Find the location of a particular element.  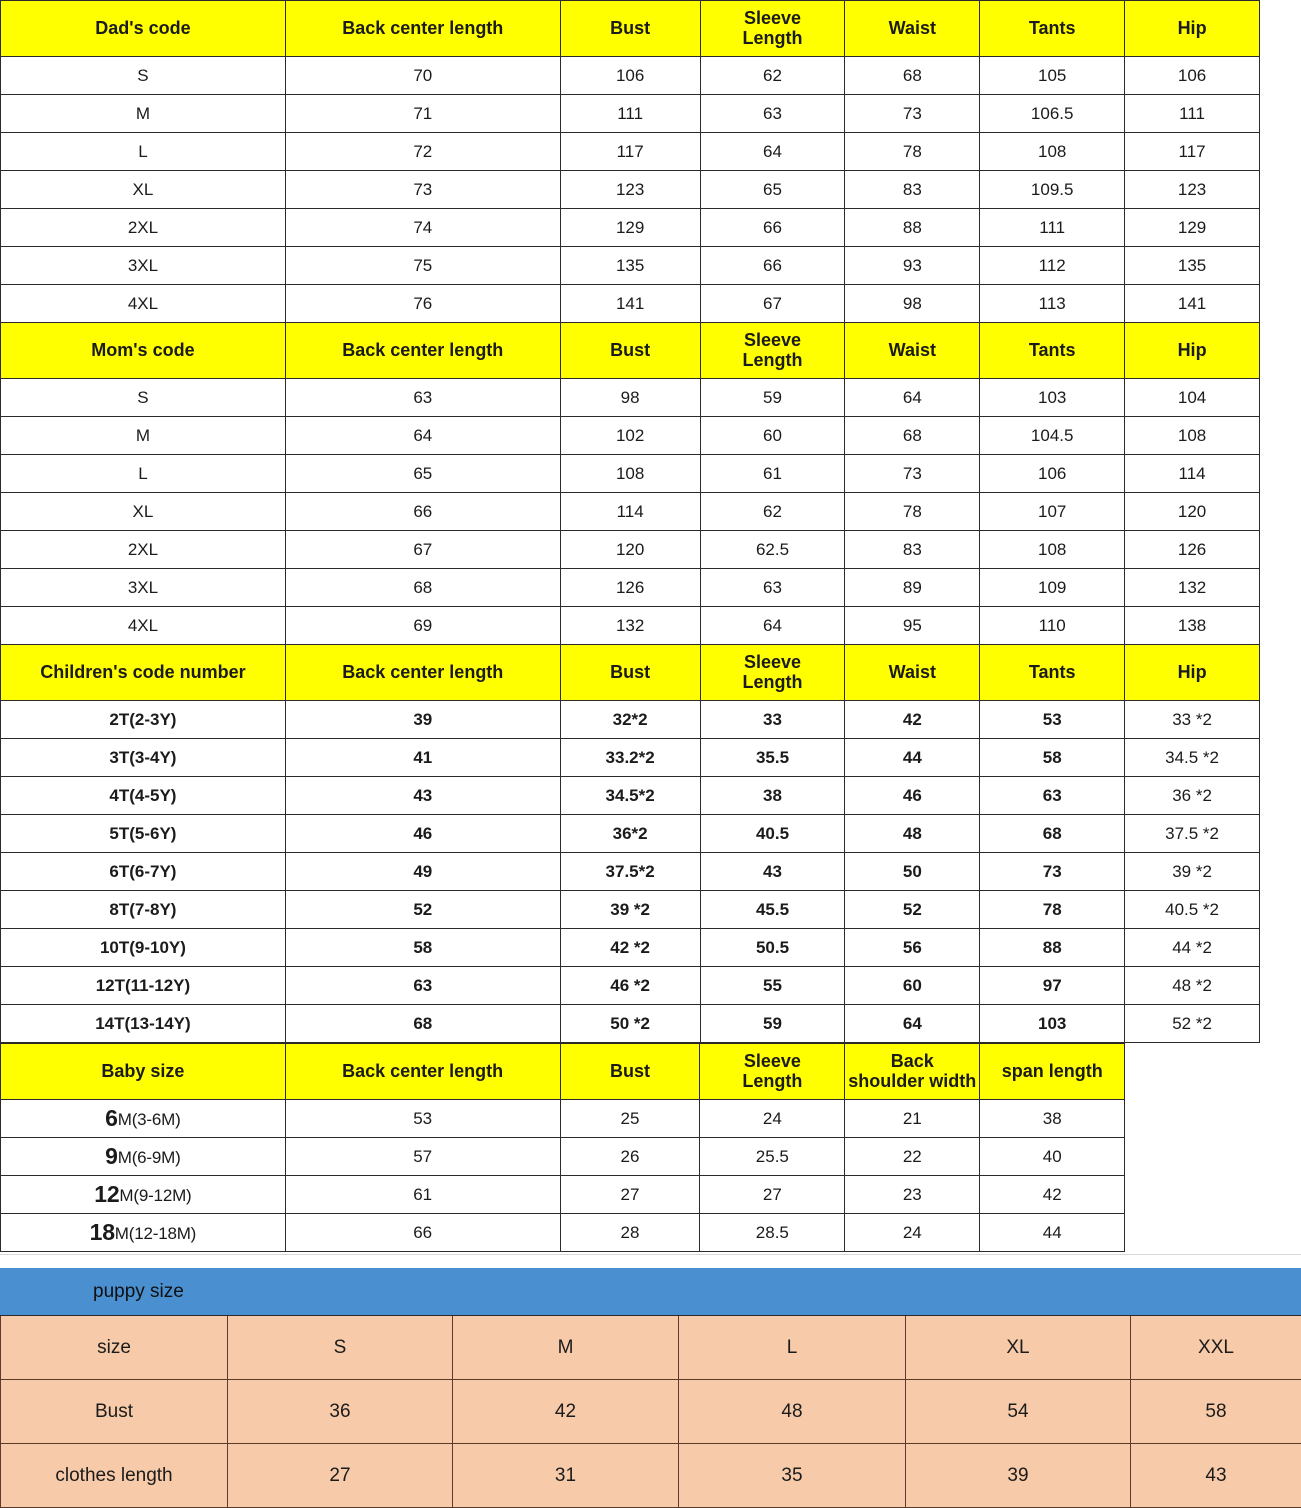

column-header-dads-2: Bust is located at coordinates (630, 29).